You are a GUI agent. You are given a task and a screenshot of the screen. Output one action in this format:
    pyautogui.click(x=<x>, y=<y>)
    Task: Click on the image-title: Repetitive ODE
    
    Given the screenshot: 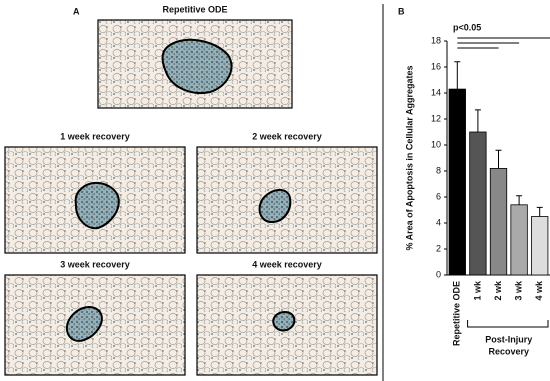 What is the action you would take?
    pyautogui.click(x=194, y=9)
    